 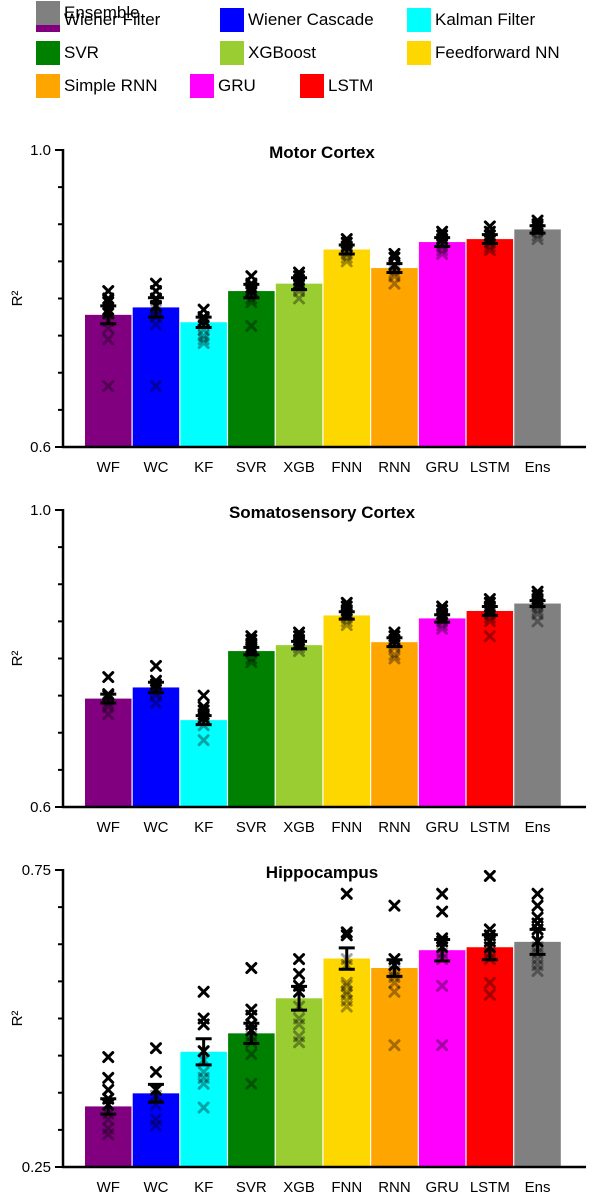 I want to click on legend-label: Ensemble, so click(x=102, y=12).